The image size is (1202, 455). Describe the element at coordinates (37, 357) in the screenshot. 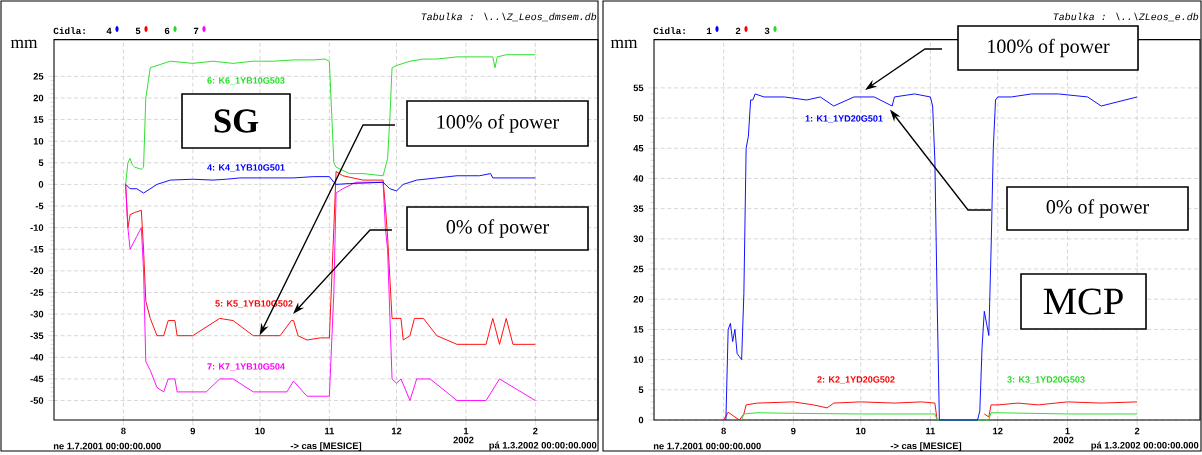

I see `y-tick-label: -40` at that location.